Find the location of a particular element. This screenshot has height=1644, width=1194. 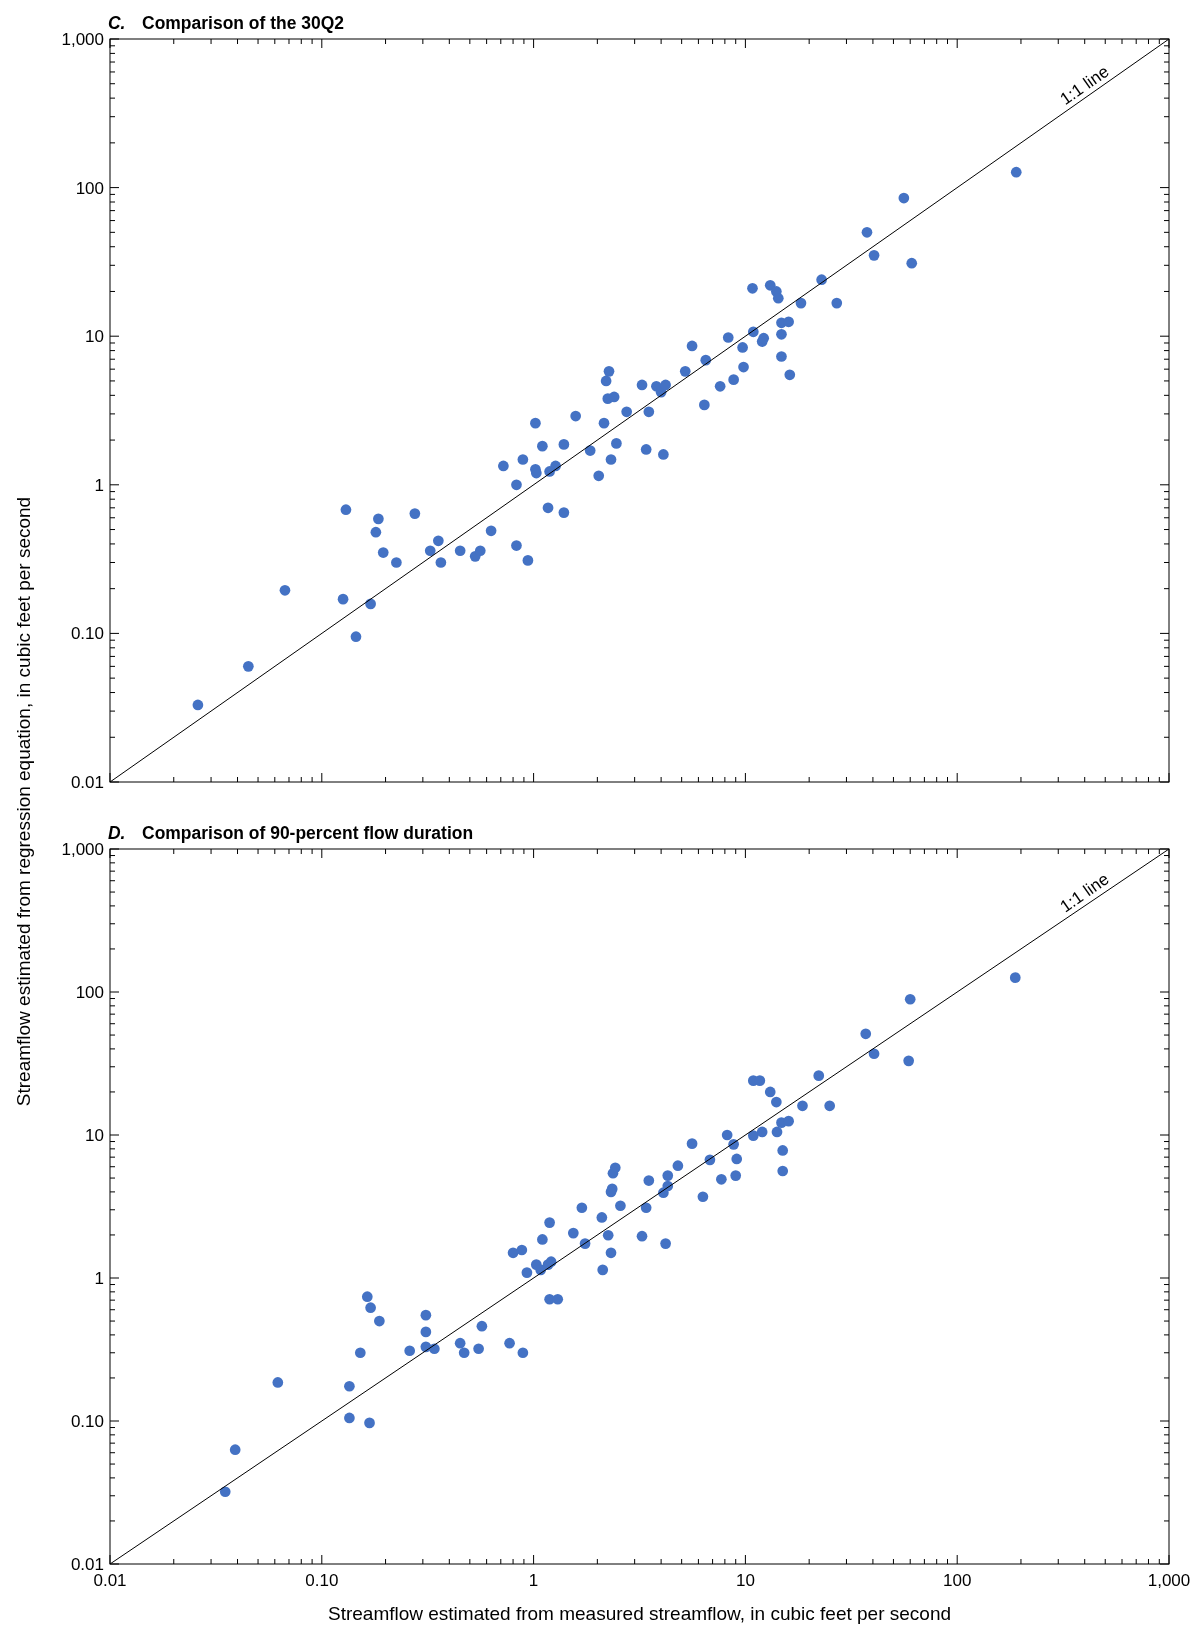

chart-title: C. Comparison of the 30Q2 is located at coordinates (226, 22).